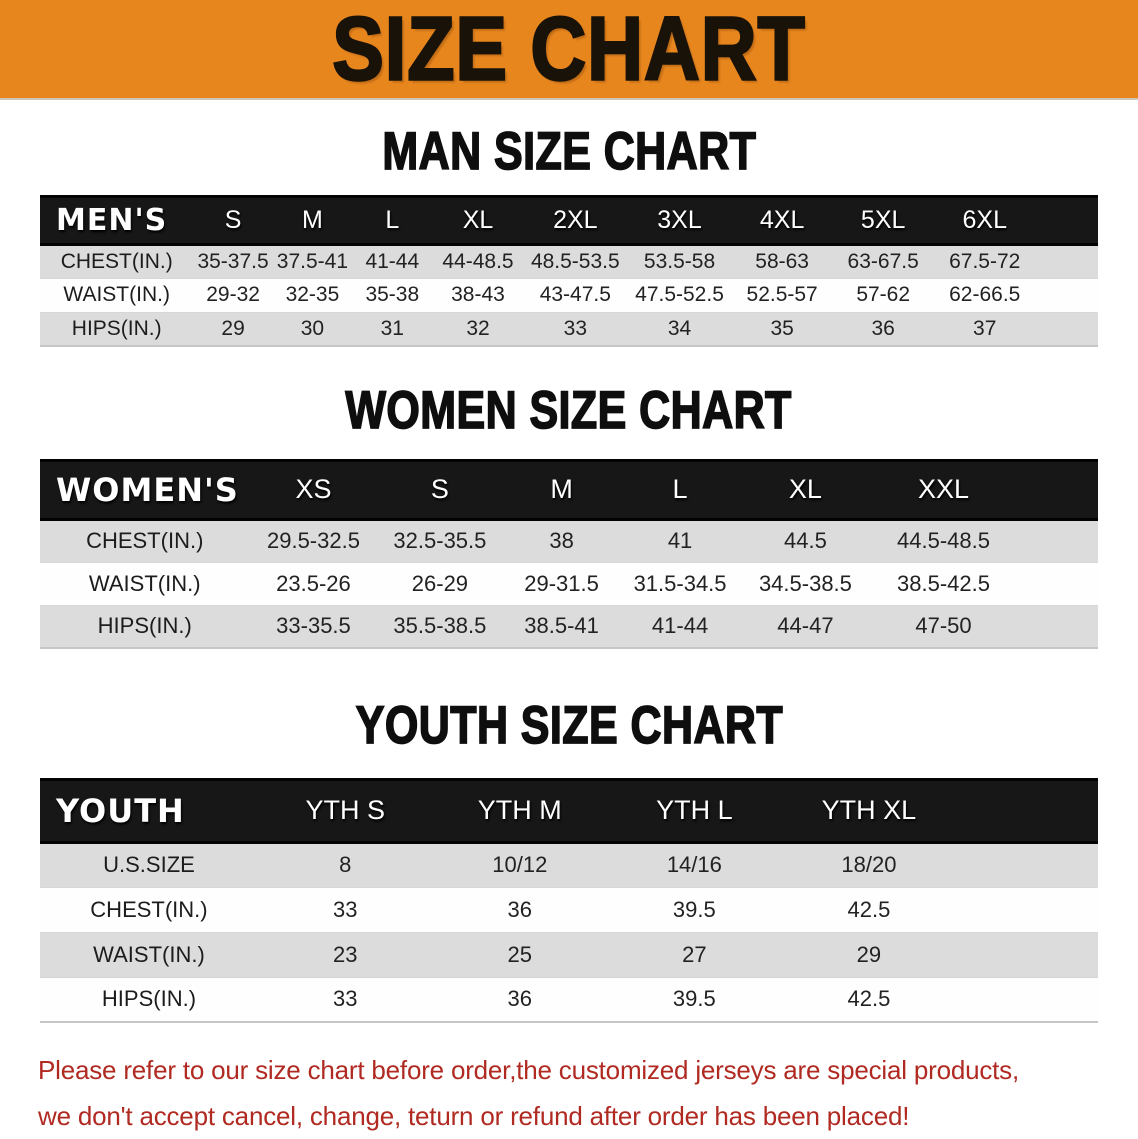 The image size is (1138, 1139). What do you see at coordinates (943, 584) in the screenshot?
I see `measurement-value: 38.5-42.5` at bounding box center [943, 584].